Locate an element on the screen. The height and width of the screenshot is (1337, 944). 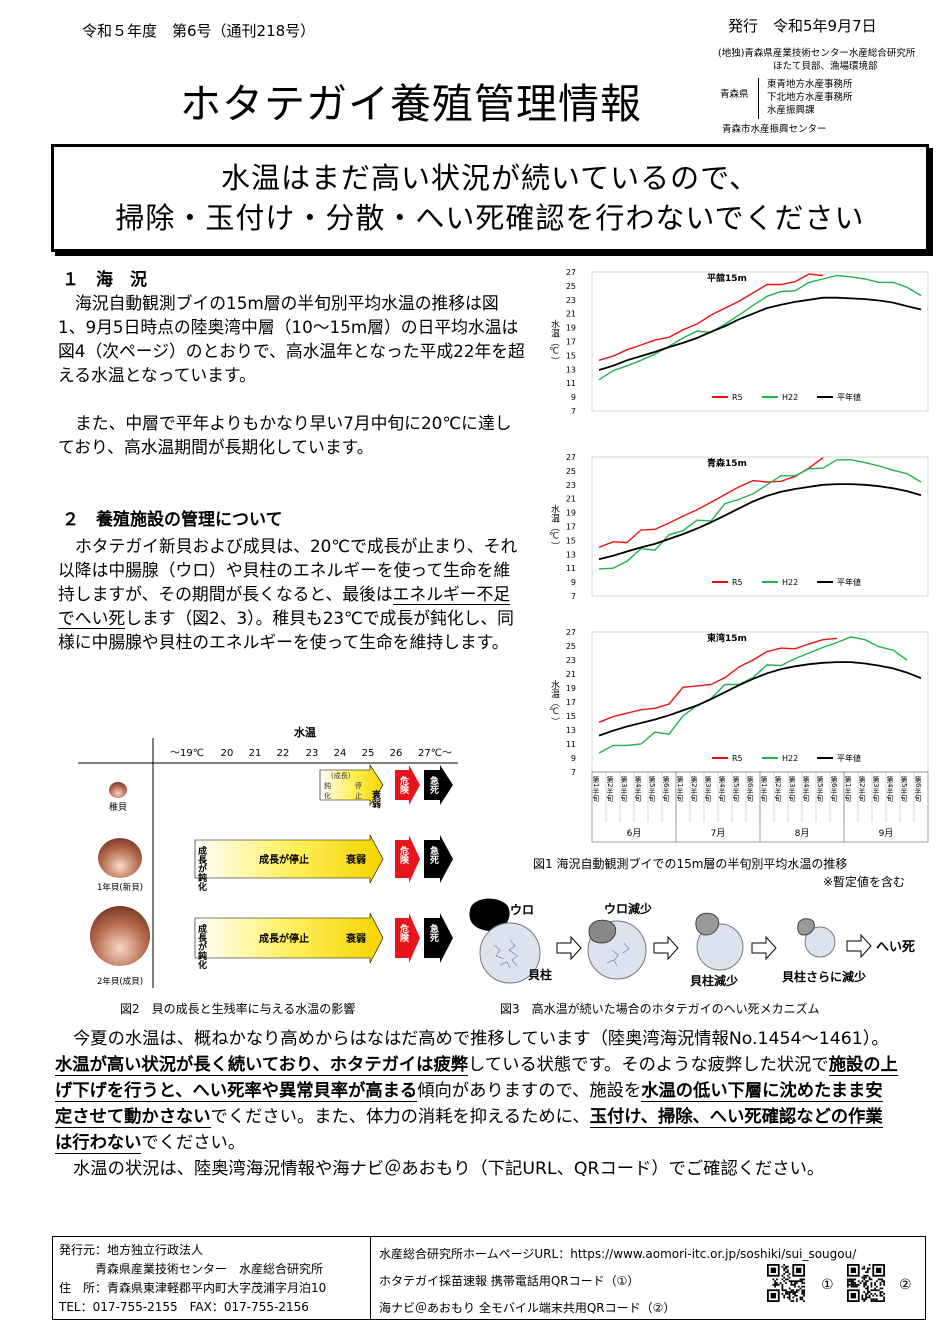
row-3-death-arrow is located at coordinates (438, 938).